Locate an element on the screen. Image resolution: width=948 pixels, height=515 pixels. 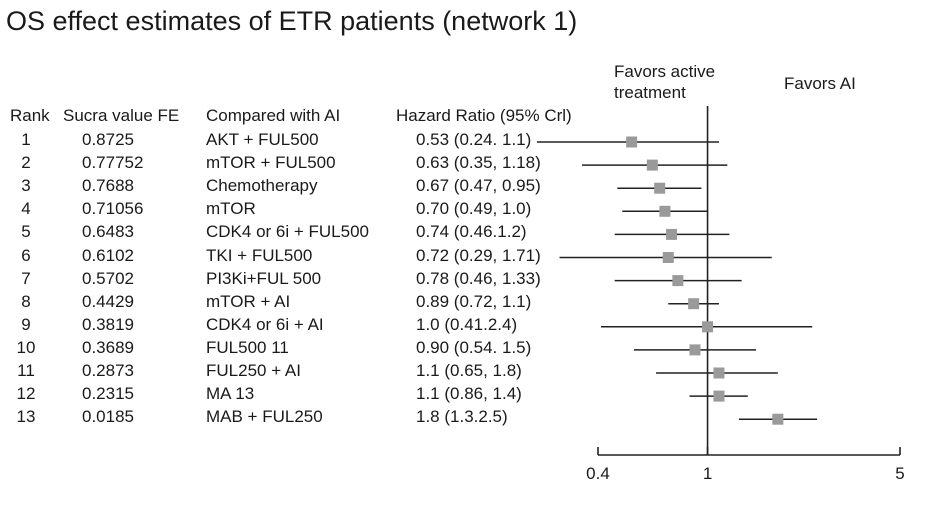
compared-cell: AKT + FUL500 is located at coordinates (262, 139).